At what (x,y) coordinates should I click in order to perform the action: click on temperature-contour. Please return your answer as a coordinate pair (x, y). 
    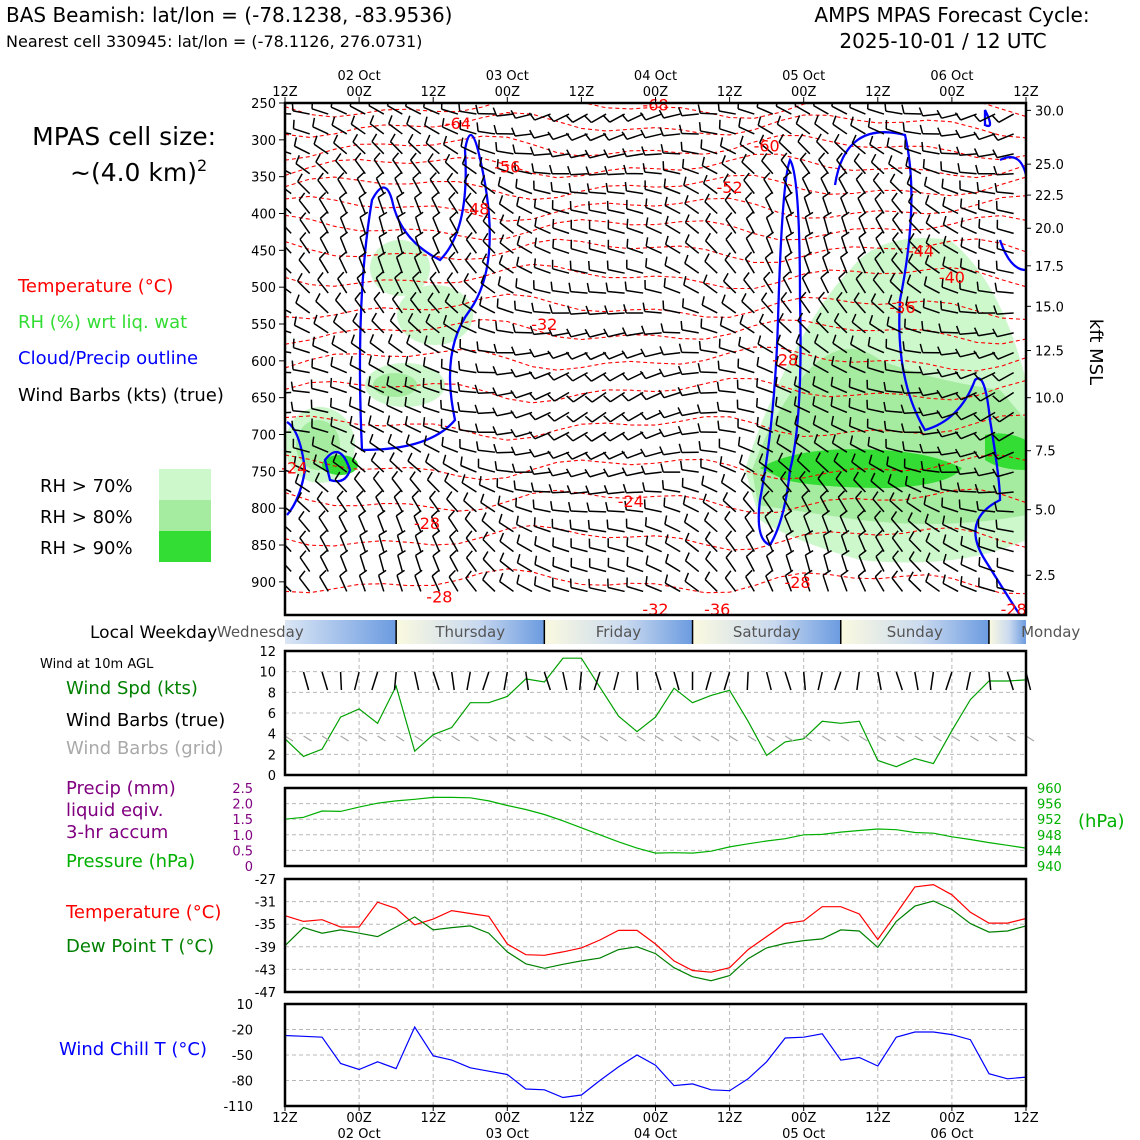
    Looking at the image, I should click on (655, 208).